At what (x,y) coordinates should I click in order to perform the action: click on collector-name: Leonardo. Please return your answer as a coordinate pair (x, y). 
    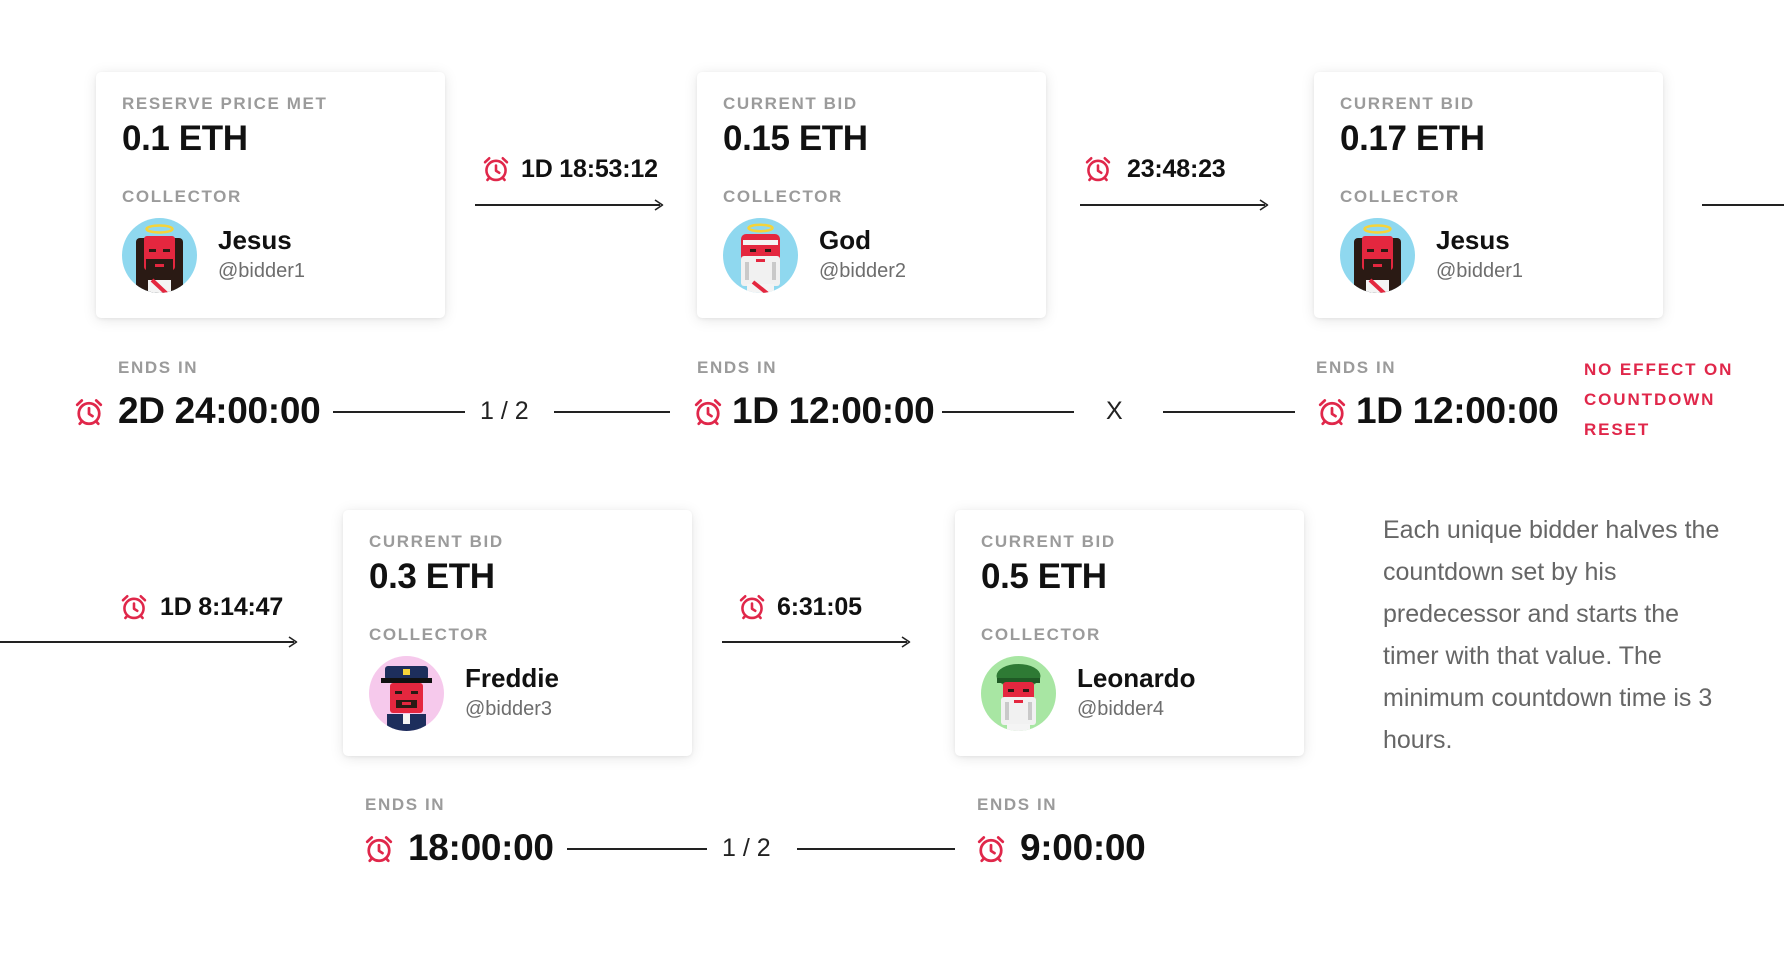
    Looking at the image, I should click on (1136, 678).